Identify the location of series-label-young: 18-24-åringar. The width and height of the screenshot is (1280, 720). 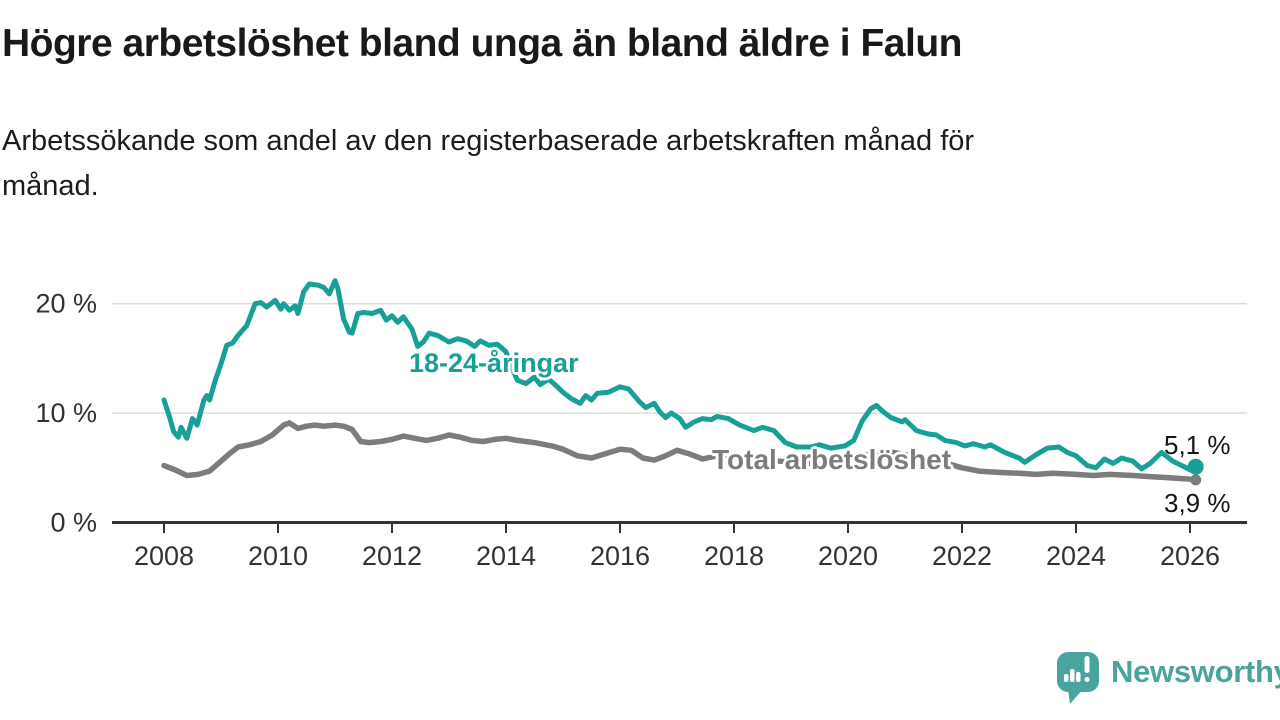
(494, 363).